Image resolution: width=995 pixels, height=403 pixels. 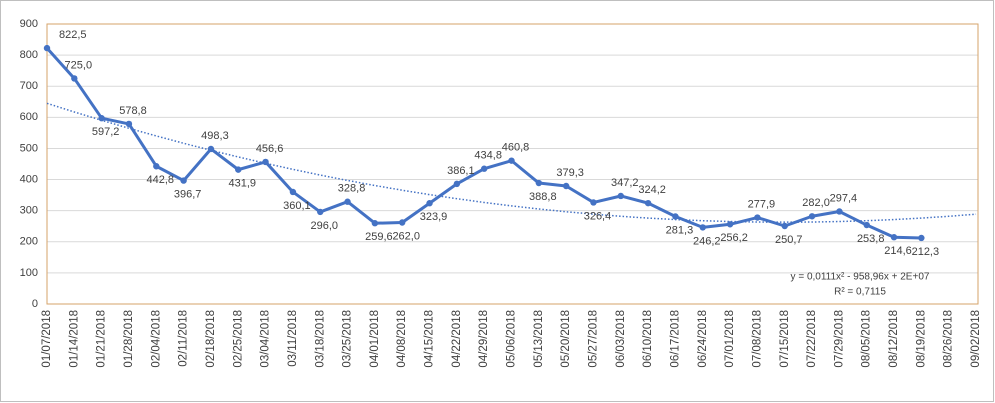 What do you see at coordinates (402, 339) in the screenshot?
I see `x-tick-label: 04/08/2018` at bounding box center [402, 339].